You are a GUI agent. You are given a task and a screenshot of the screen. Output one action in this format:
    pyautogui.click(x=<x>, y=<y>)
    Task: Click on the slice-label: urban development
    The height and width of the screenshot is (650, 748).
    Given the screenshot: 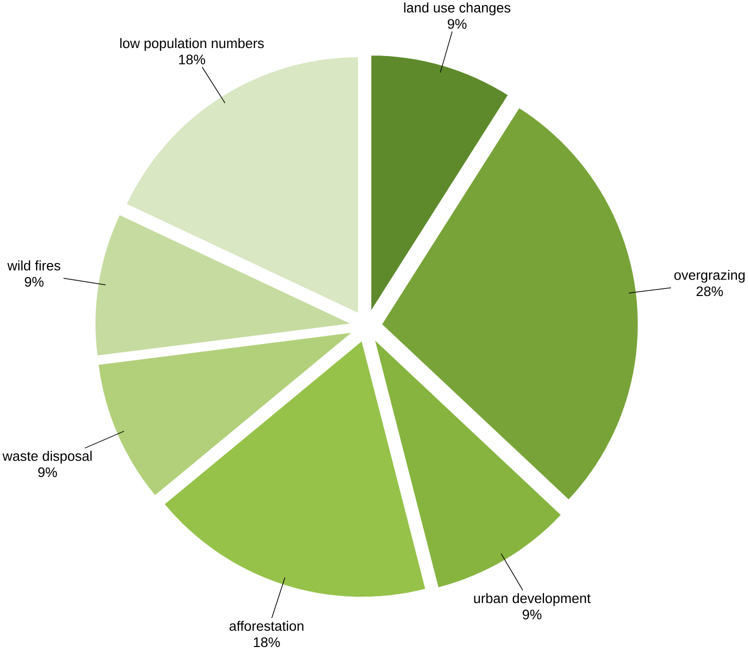 What is the action you would take?
    pyautogui.click(x=532, y=599)
    